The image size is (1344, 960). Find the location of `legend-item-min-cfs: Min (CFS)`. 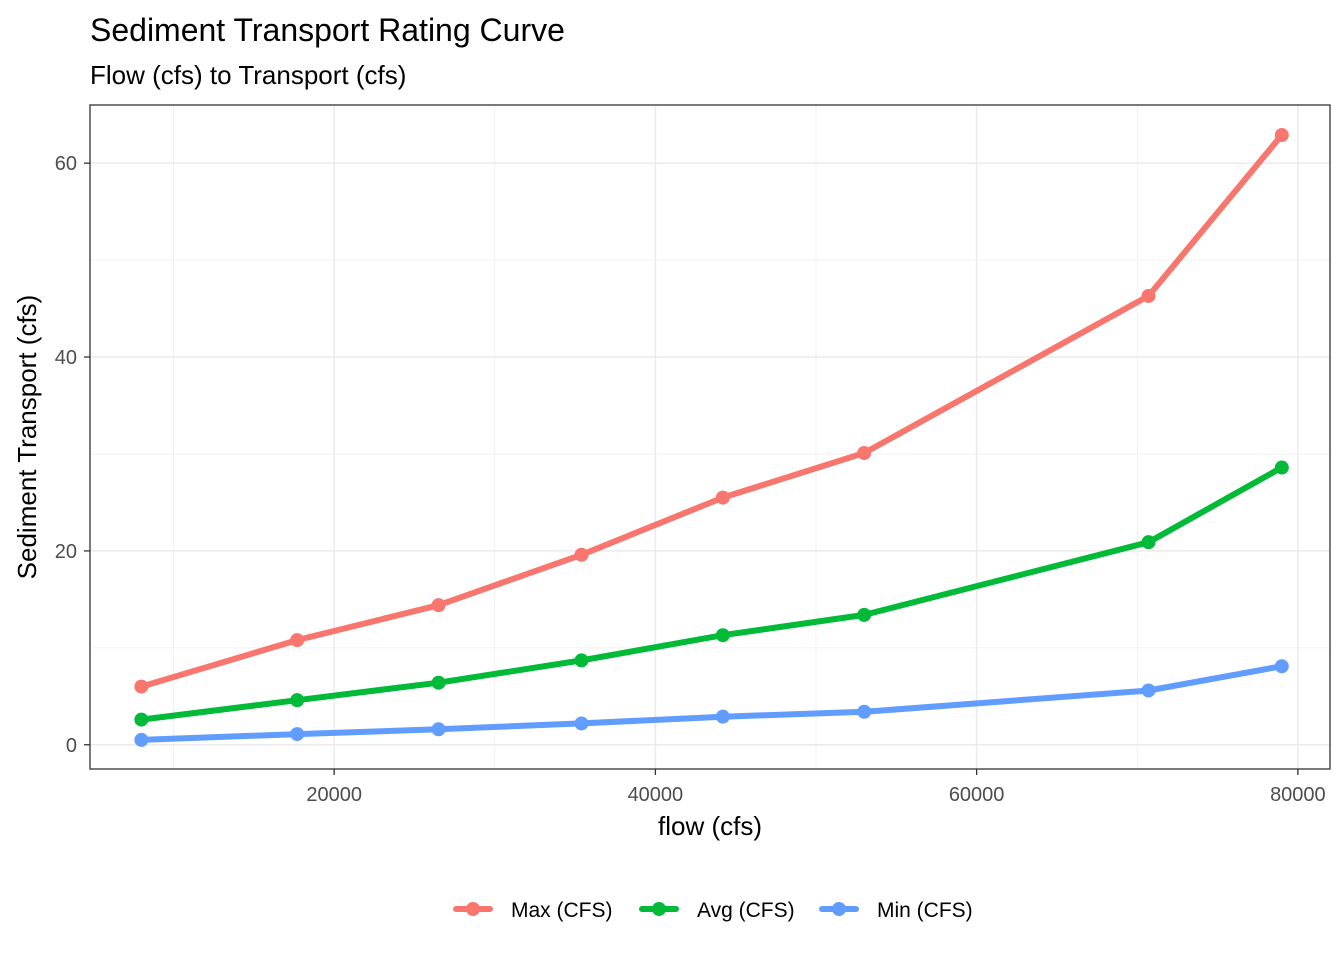

legend-item-min-cfs: Min (CFS) is located at coordinates (896, 910).